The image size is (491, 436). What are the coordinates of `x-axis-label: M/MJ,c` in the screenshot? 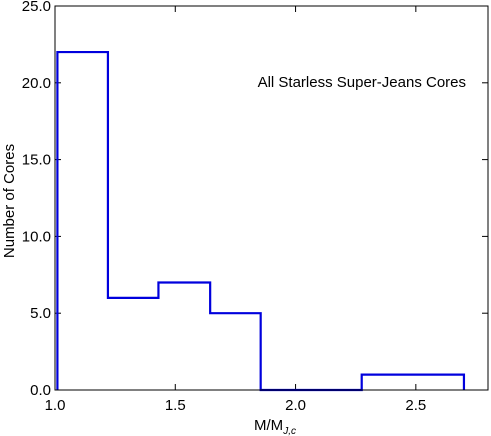 It's located at (275, 426).